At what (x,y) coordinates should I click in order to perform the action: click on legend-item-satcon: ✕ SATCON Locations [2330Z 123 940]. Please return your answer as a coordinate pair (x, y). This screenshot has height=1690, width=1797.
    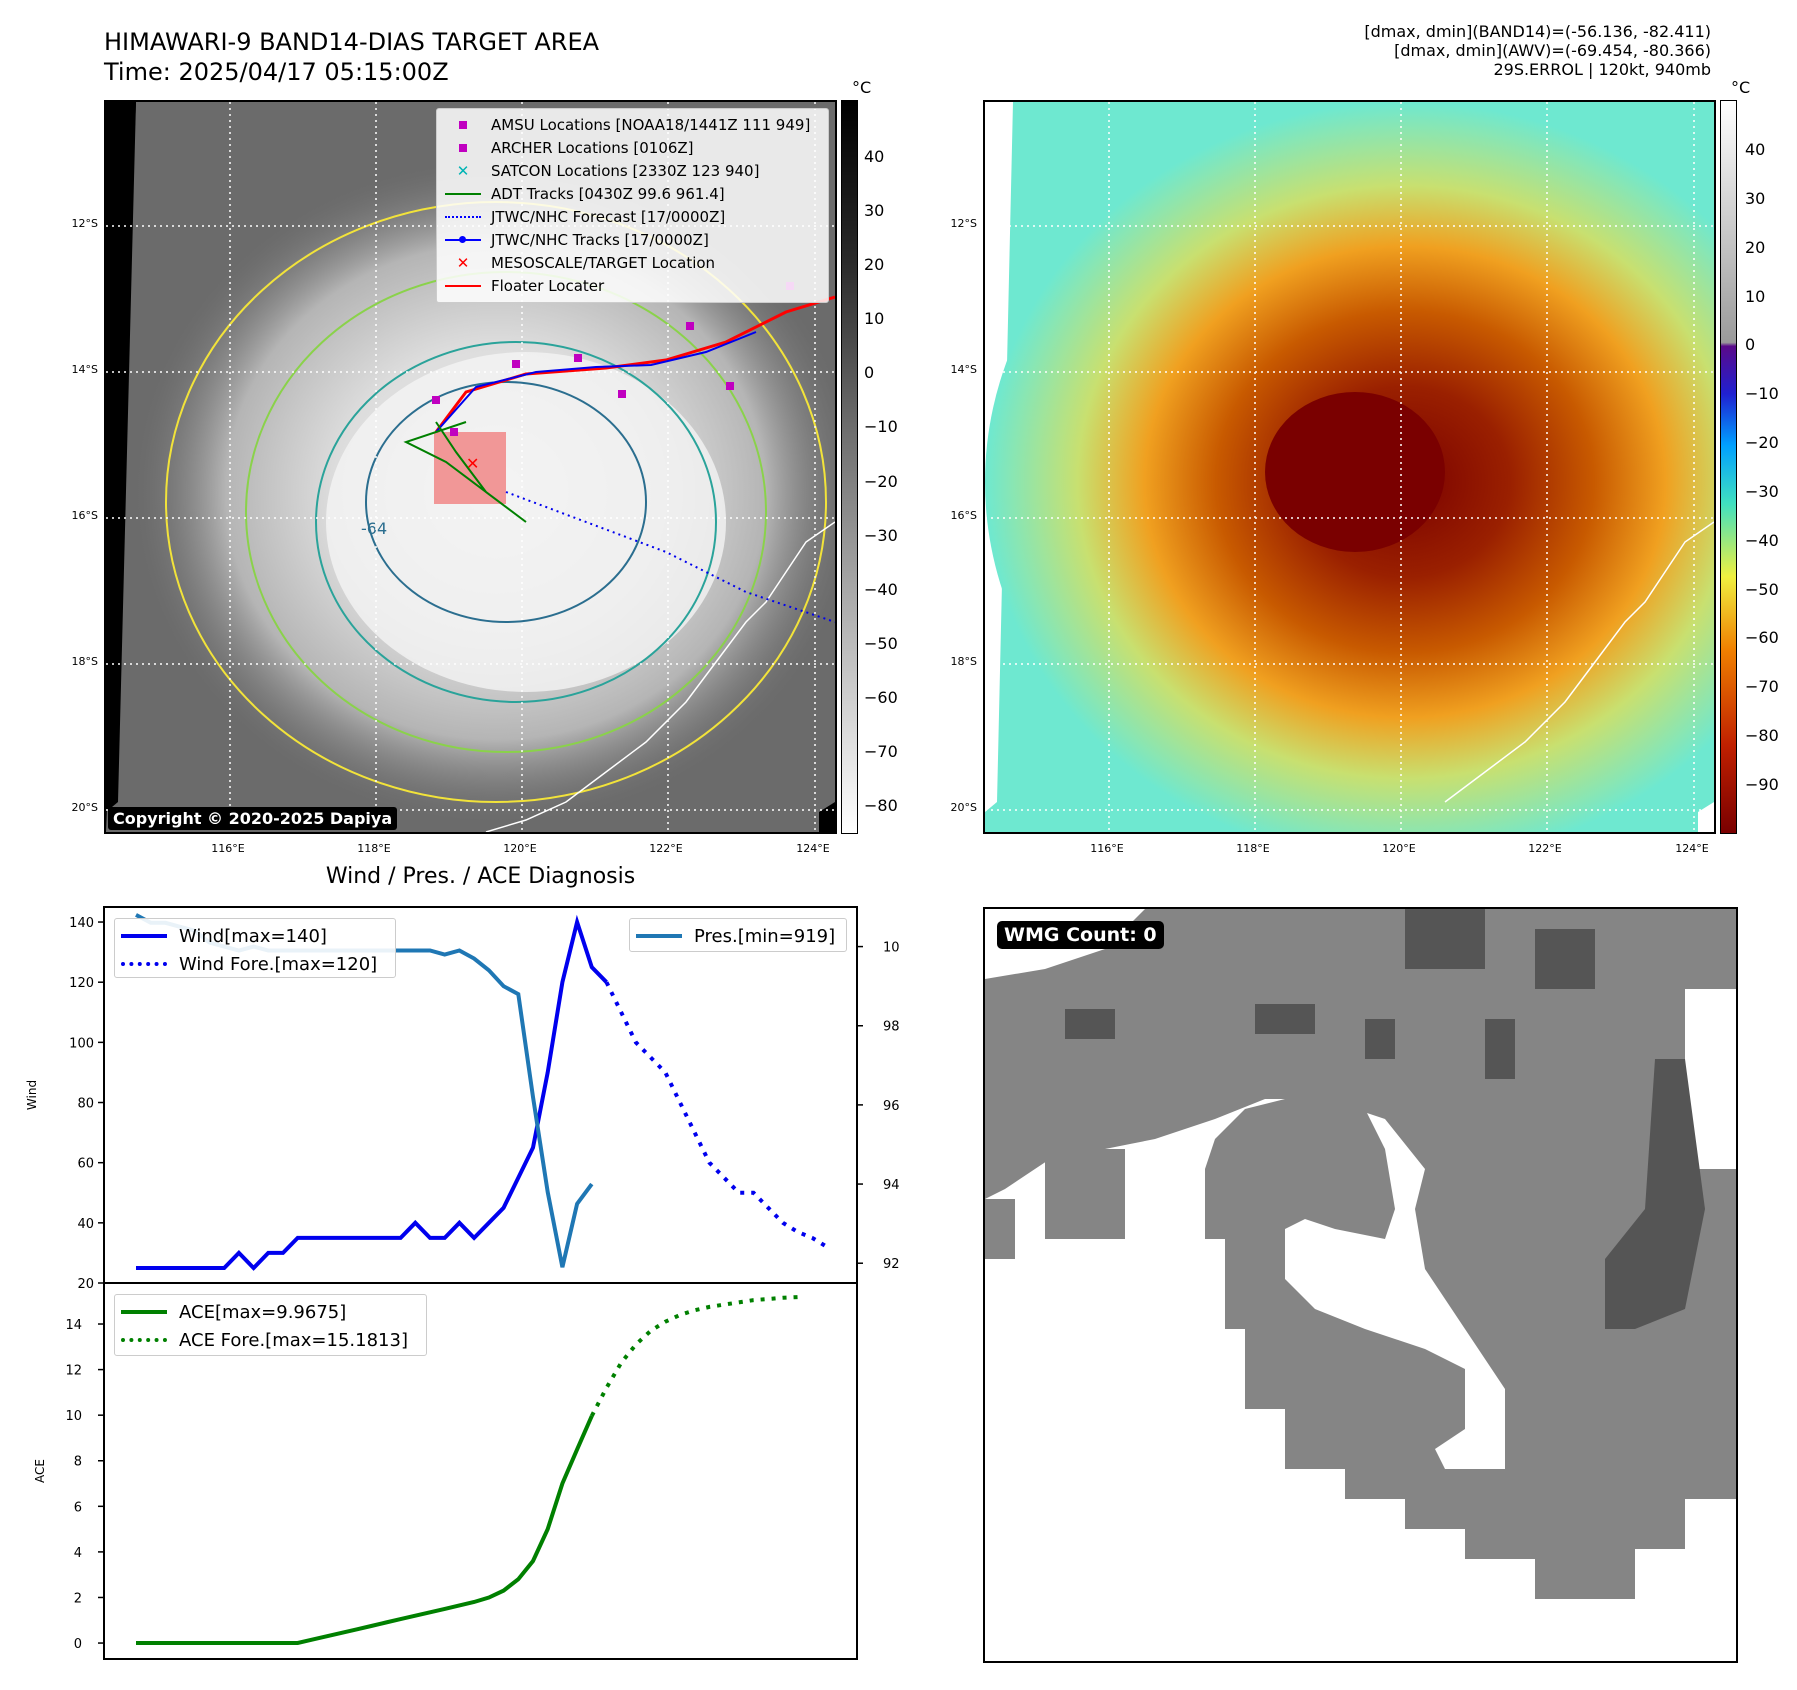
    Looking at the image, I should click on (608, 170).